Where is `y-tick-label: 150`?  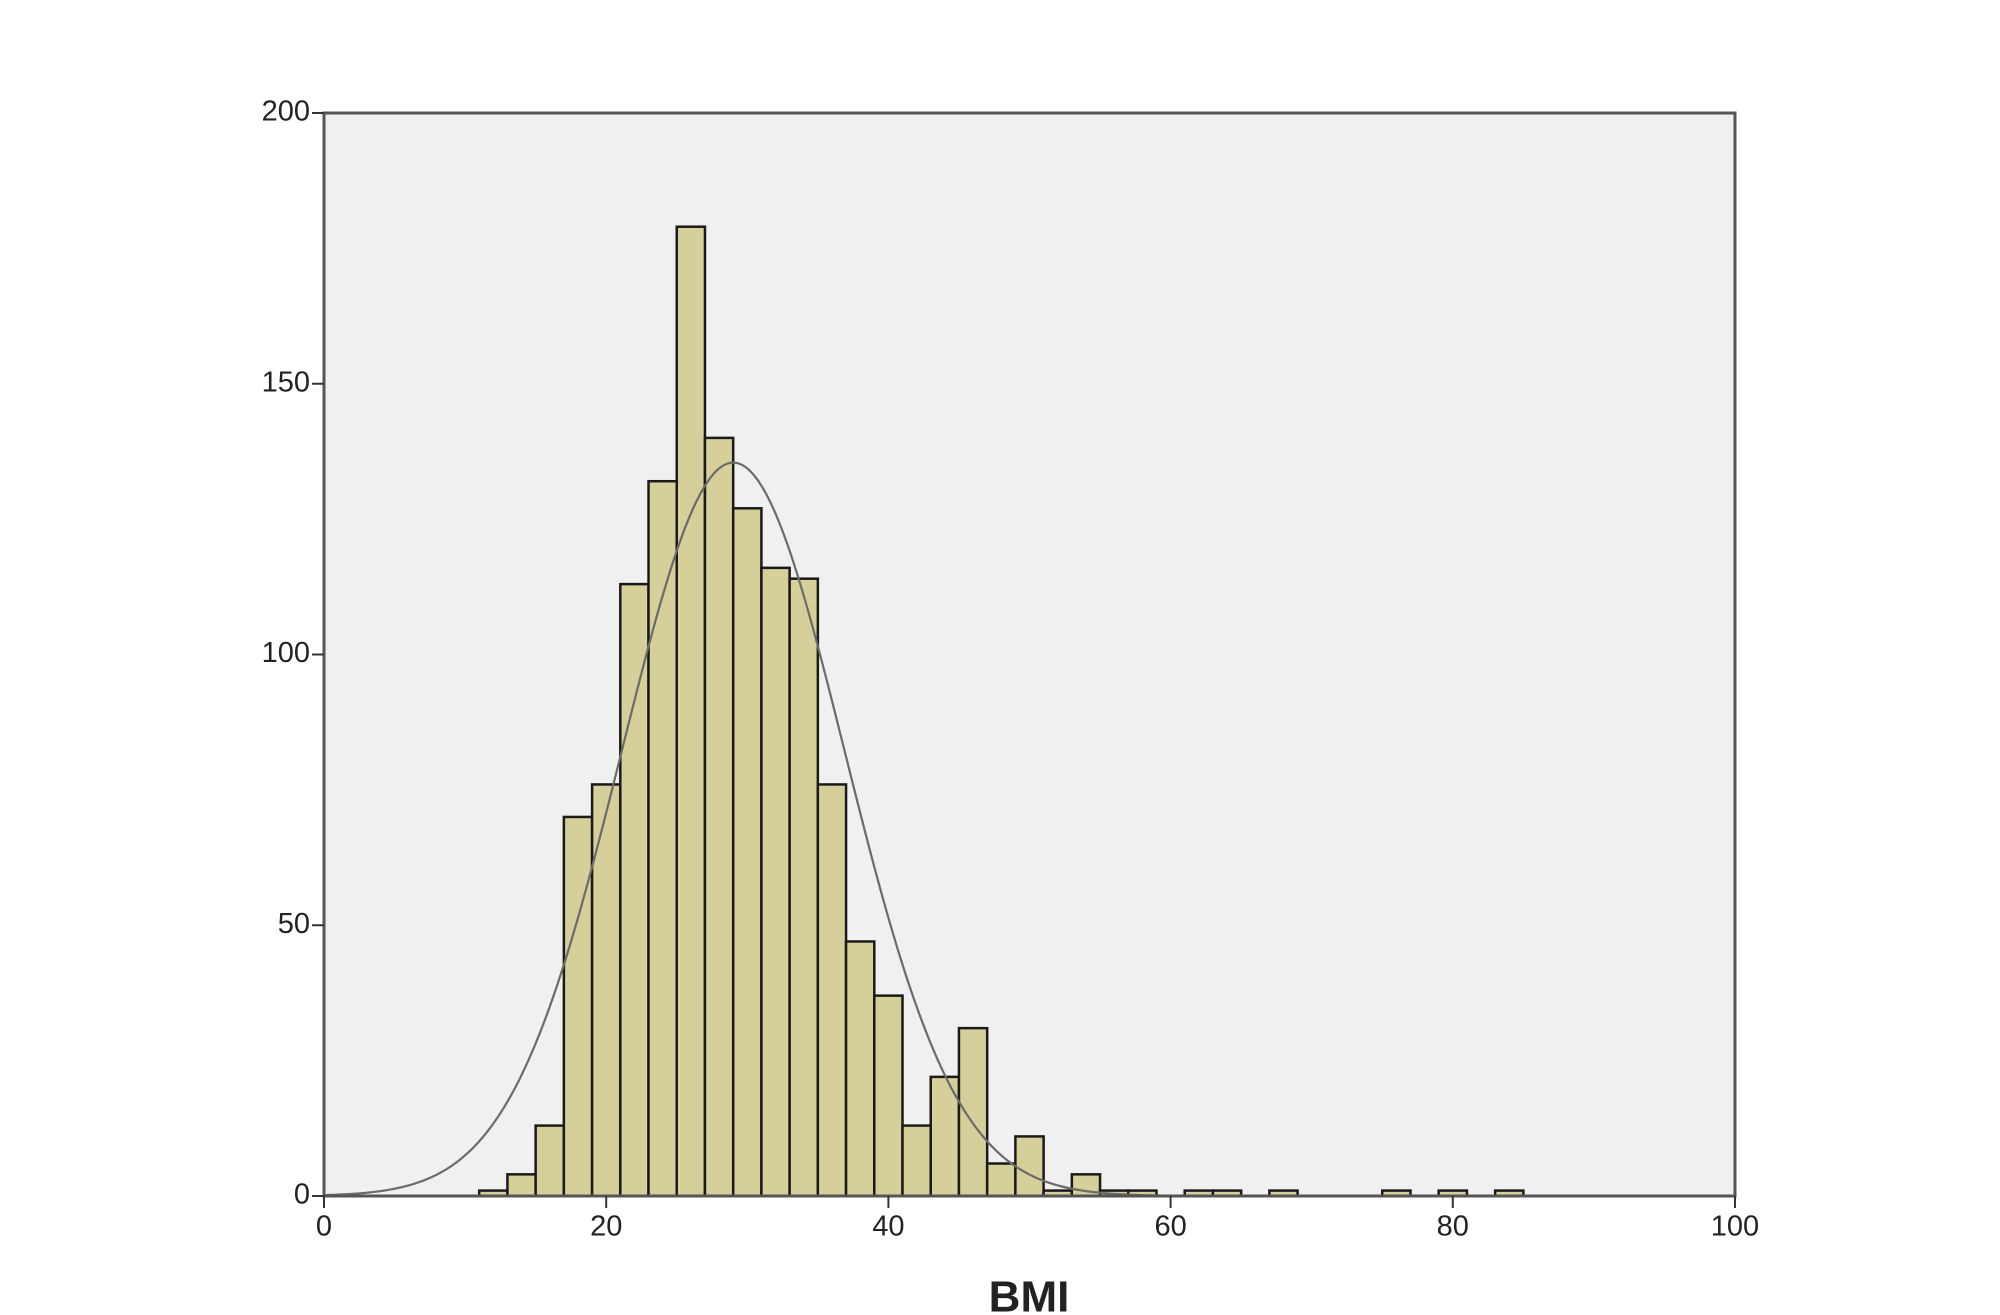 y-tick-label: 150 is located at coordinates (286, 382).